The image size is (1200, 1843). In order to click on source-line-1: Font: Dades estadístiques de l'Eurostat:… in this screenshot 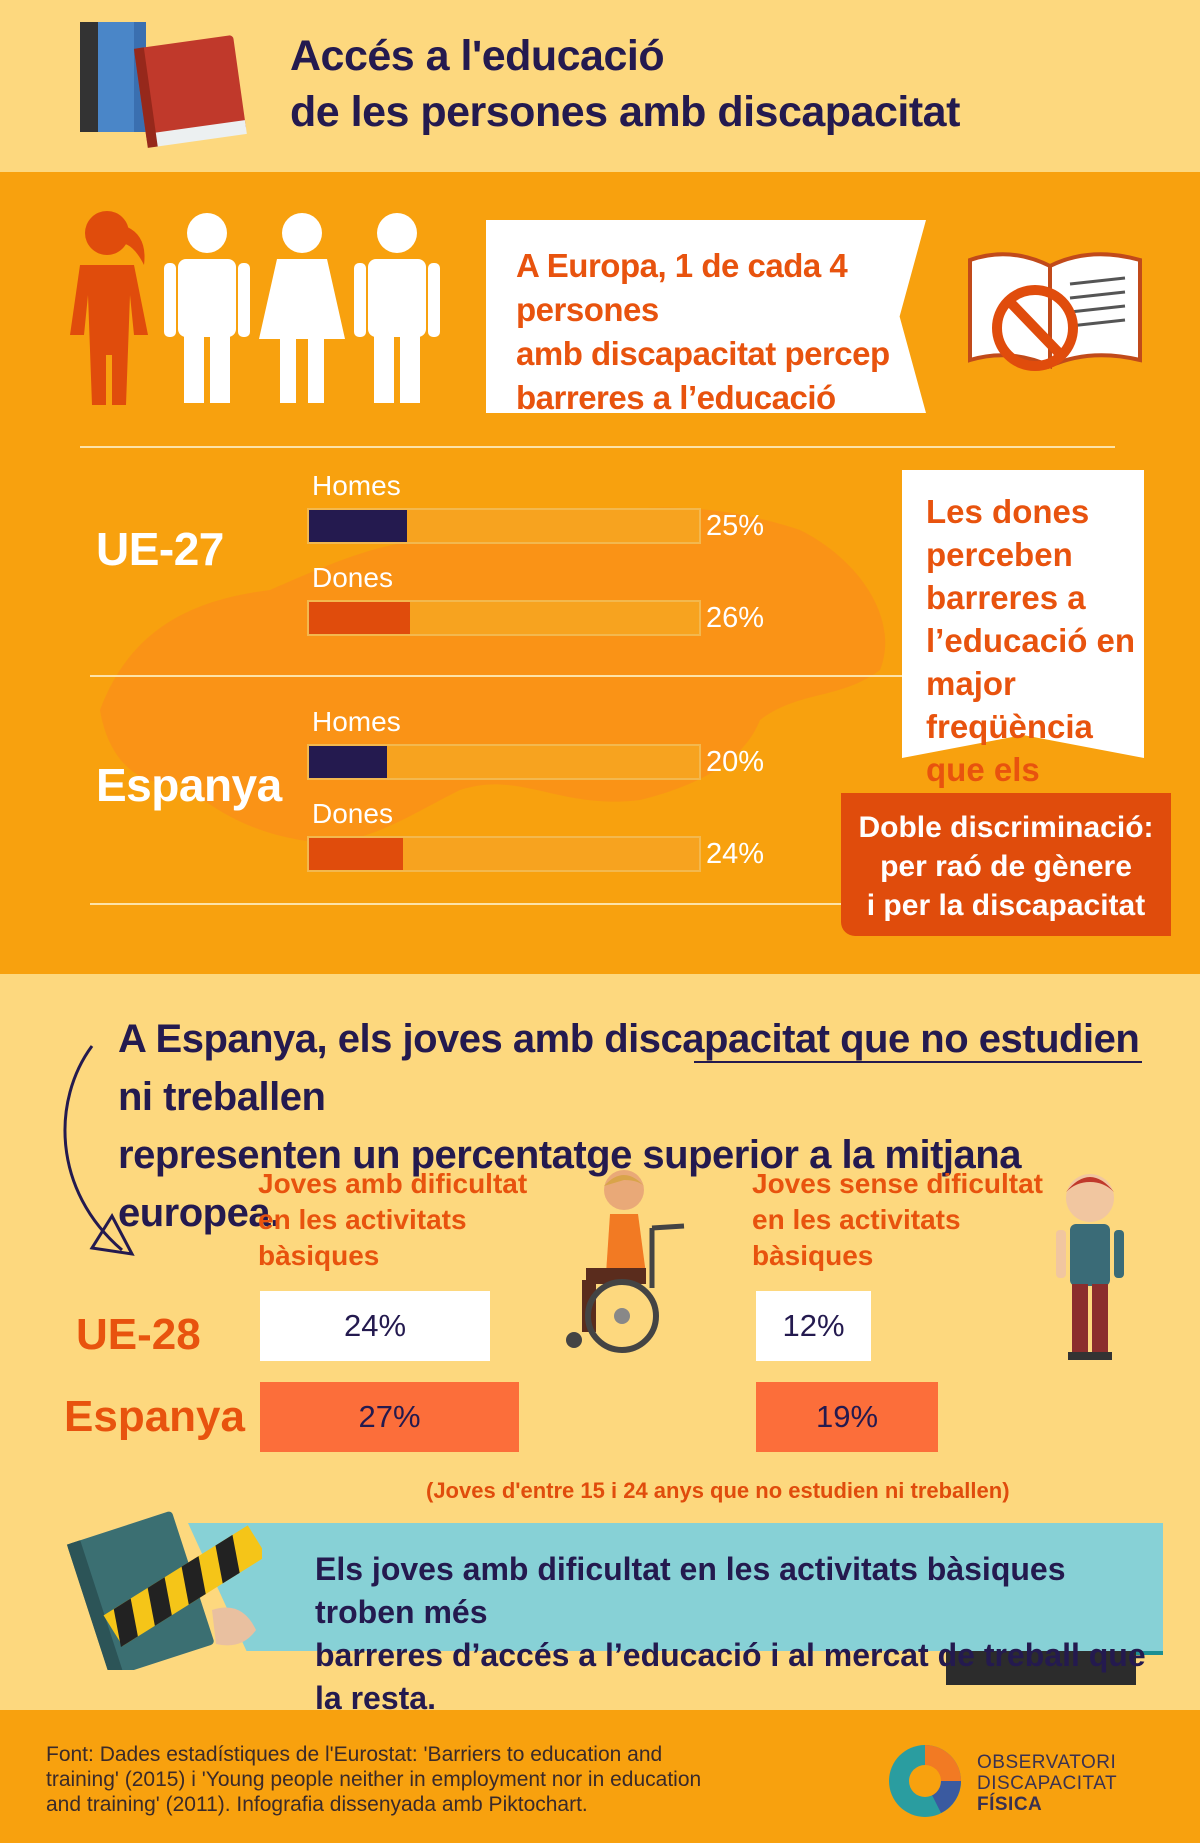, I will do `click(354, 1754)`.